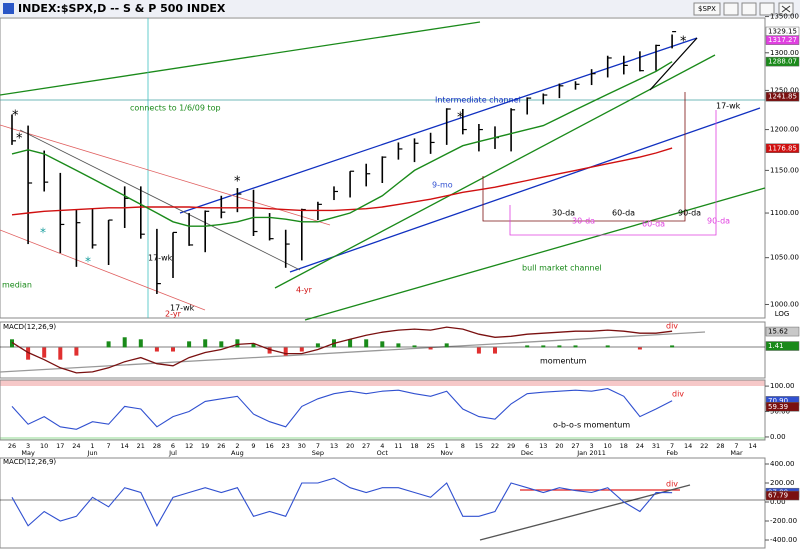  Describe the element at coordinates (778, 496) in the screenshot. I see `last-value-label: 67.79` at that location.